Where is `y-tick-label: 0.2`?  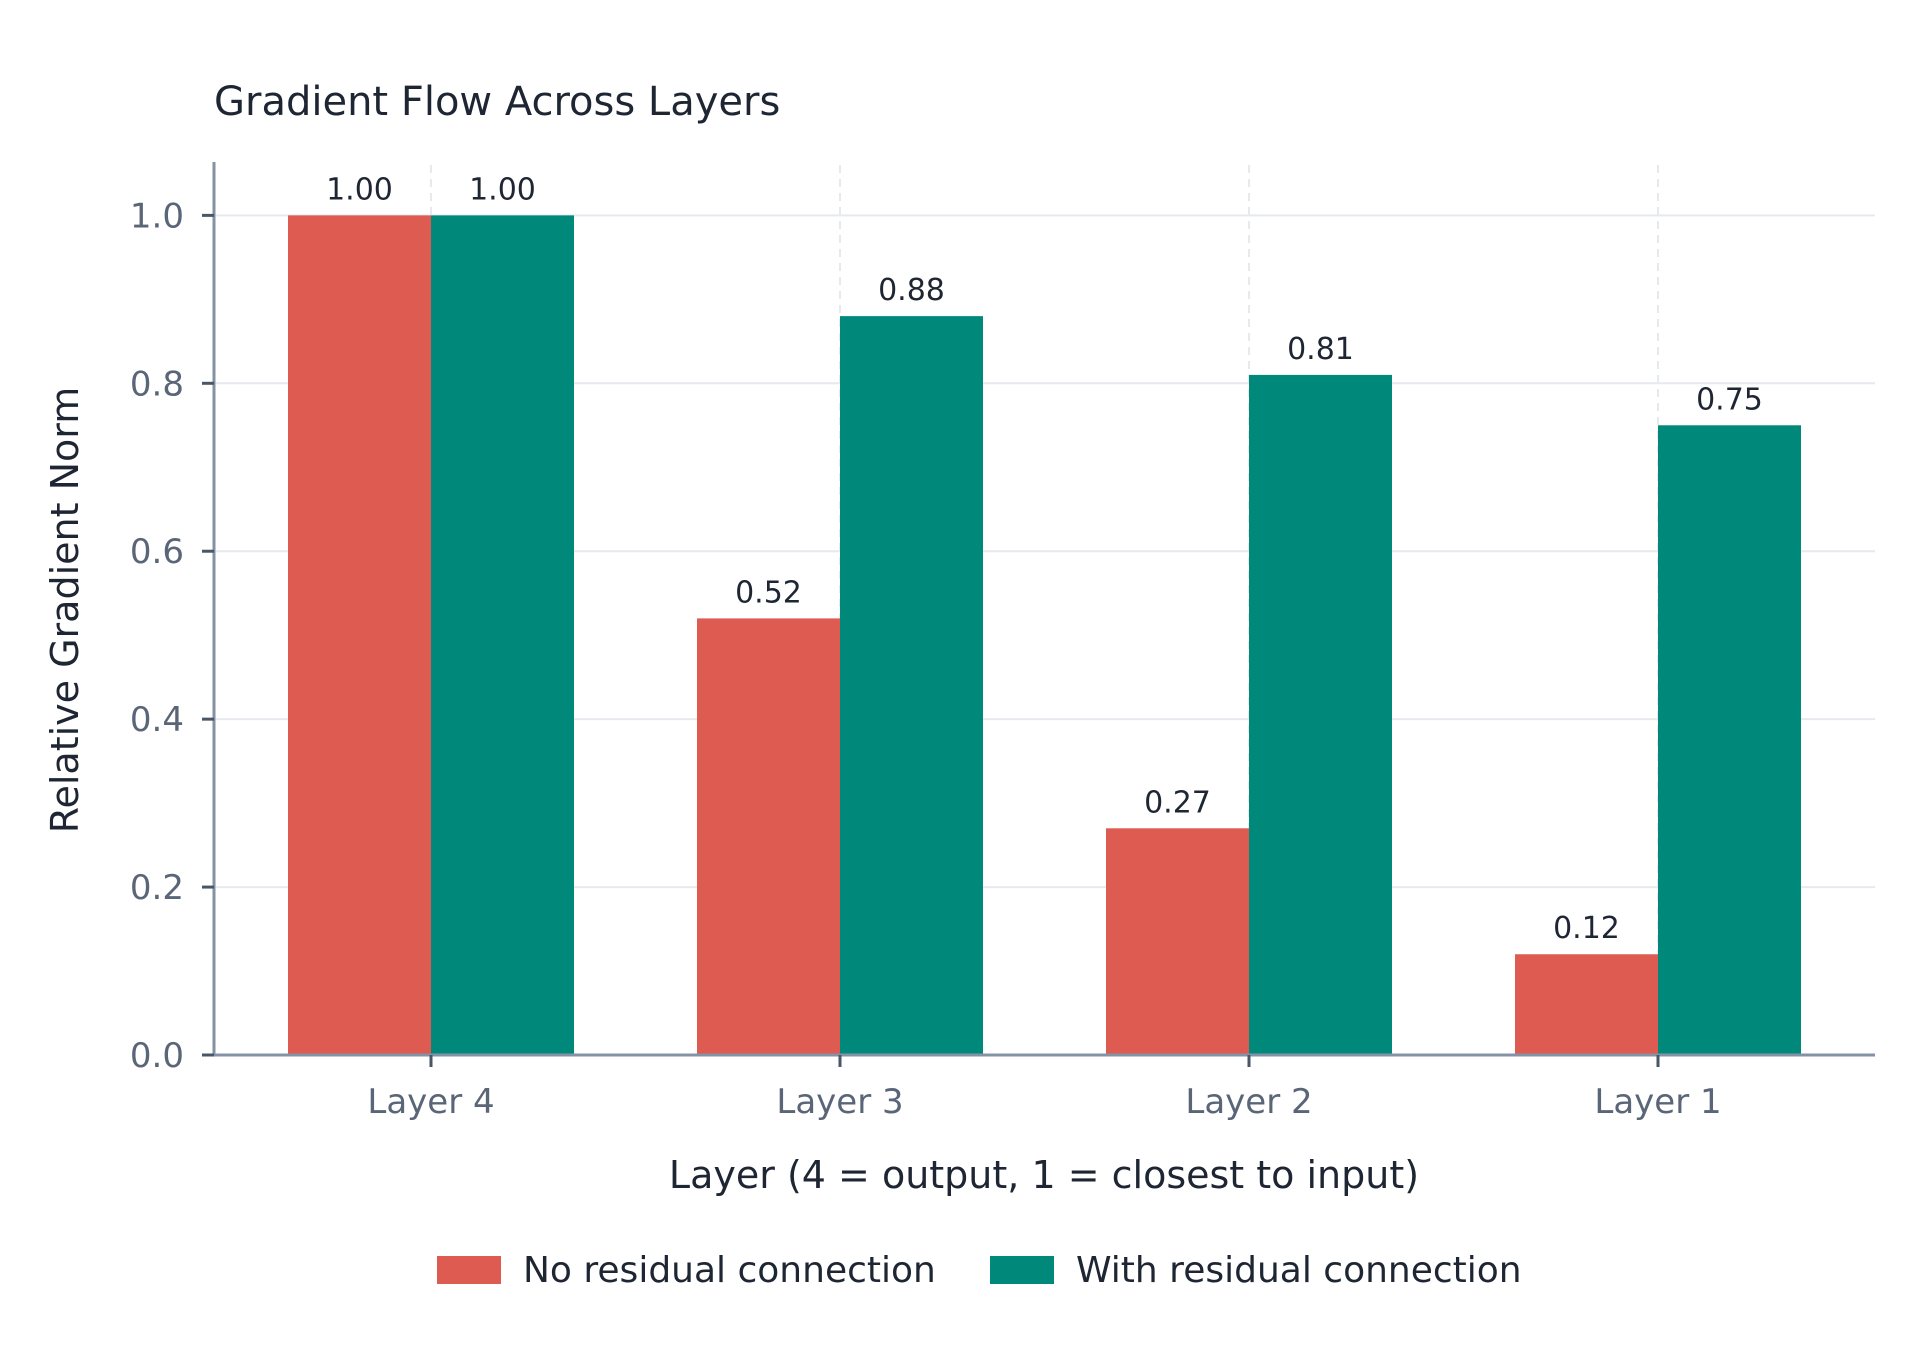
y-tick-label: 0.2 is located at coordinates (157, 888).